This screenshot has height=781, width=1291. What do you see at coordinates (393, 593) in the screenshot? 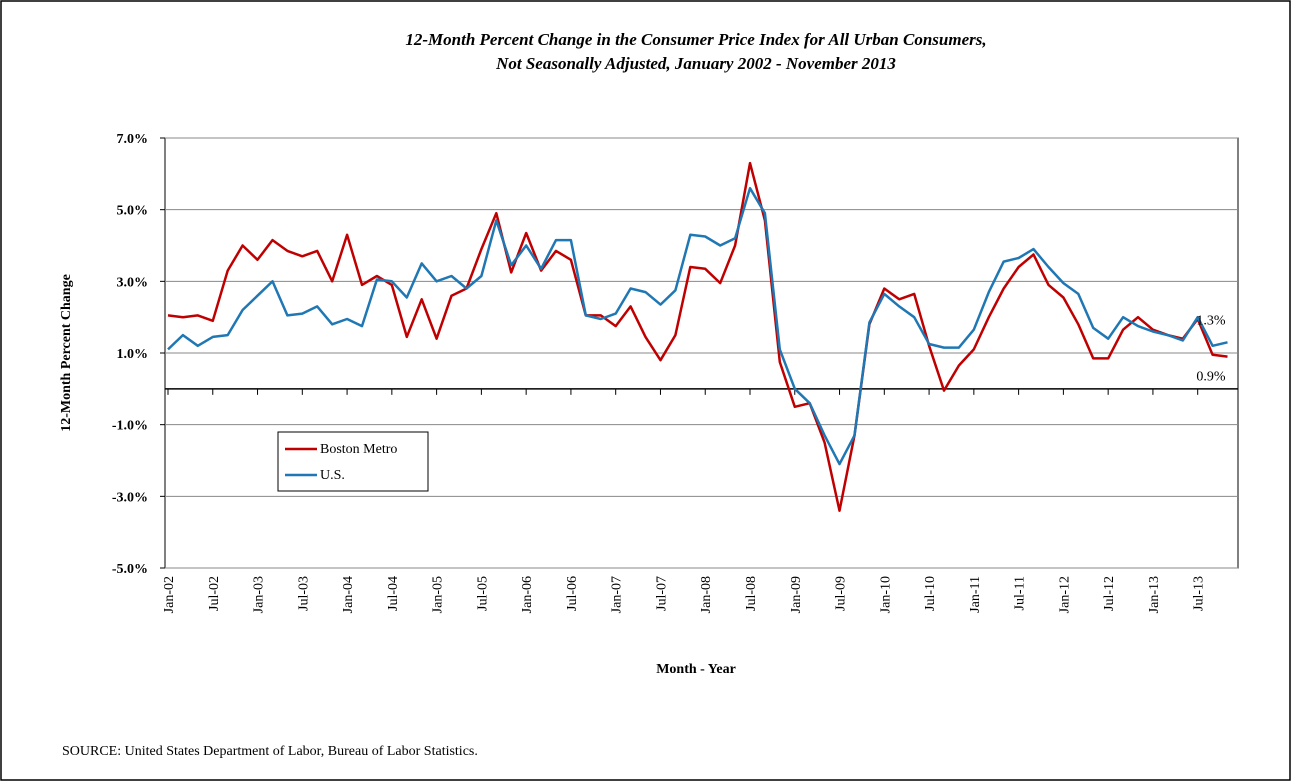
I see `x-tick-label: Jul-04` at bounding box center [393, 593].